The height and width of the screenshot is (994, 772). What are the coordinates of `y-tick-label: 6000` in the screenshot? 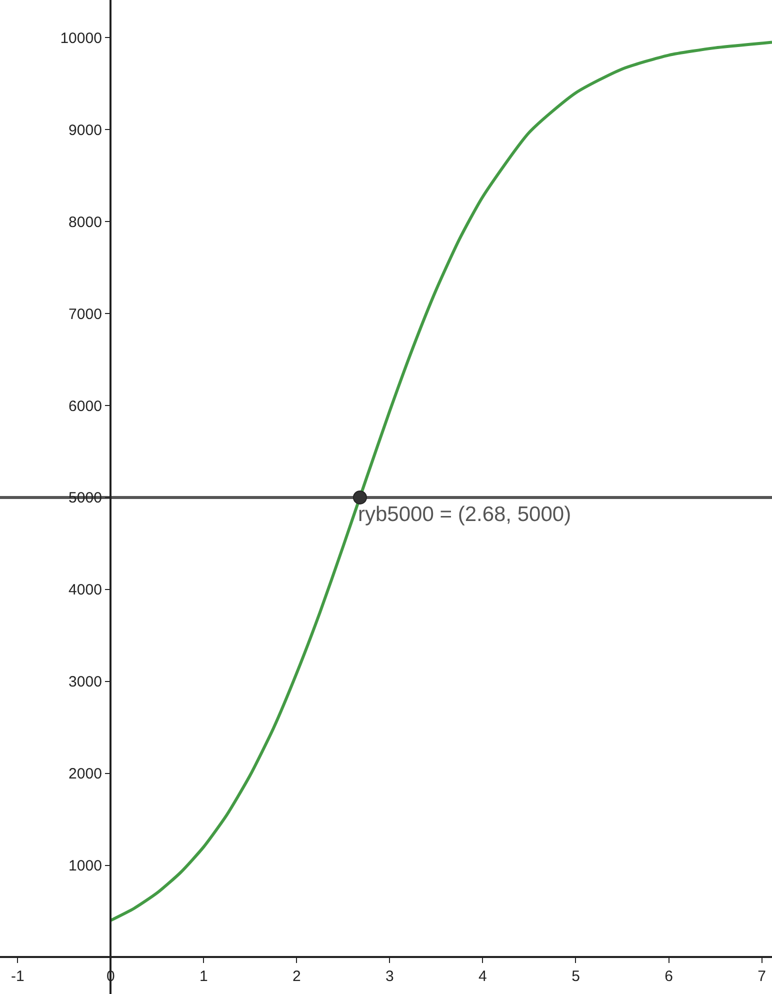 It's located at (85, 406).